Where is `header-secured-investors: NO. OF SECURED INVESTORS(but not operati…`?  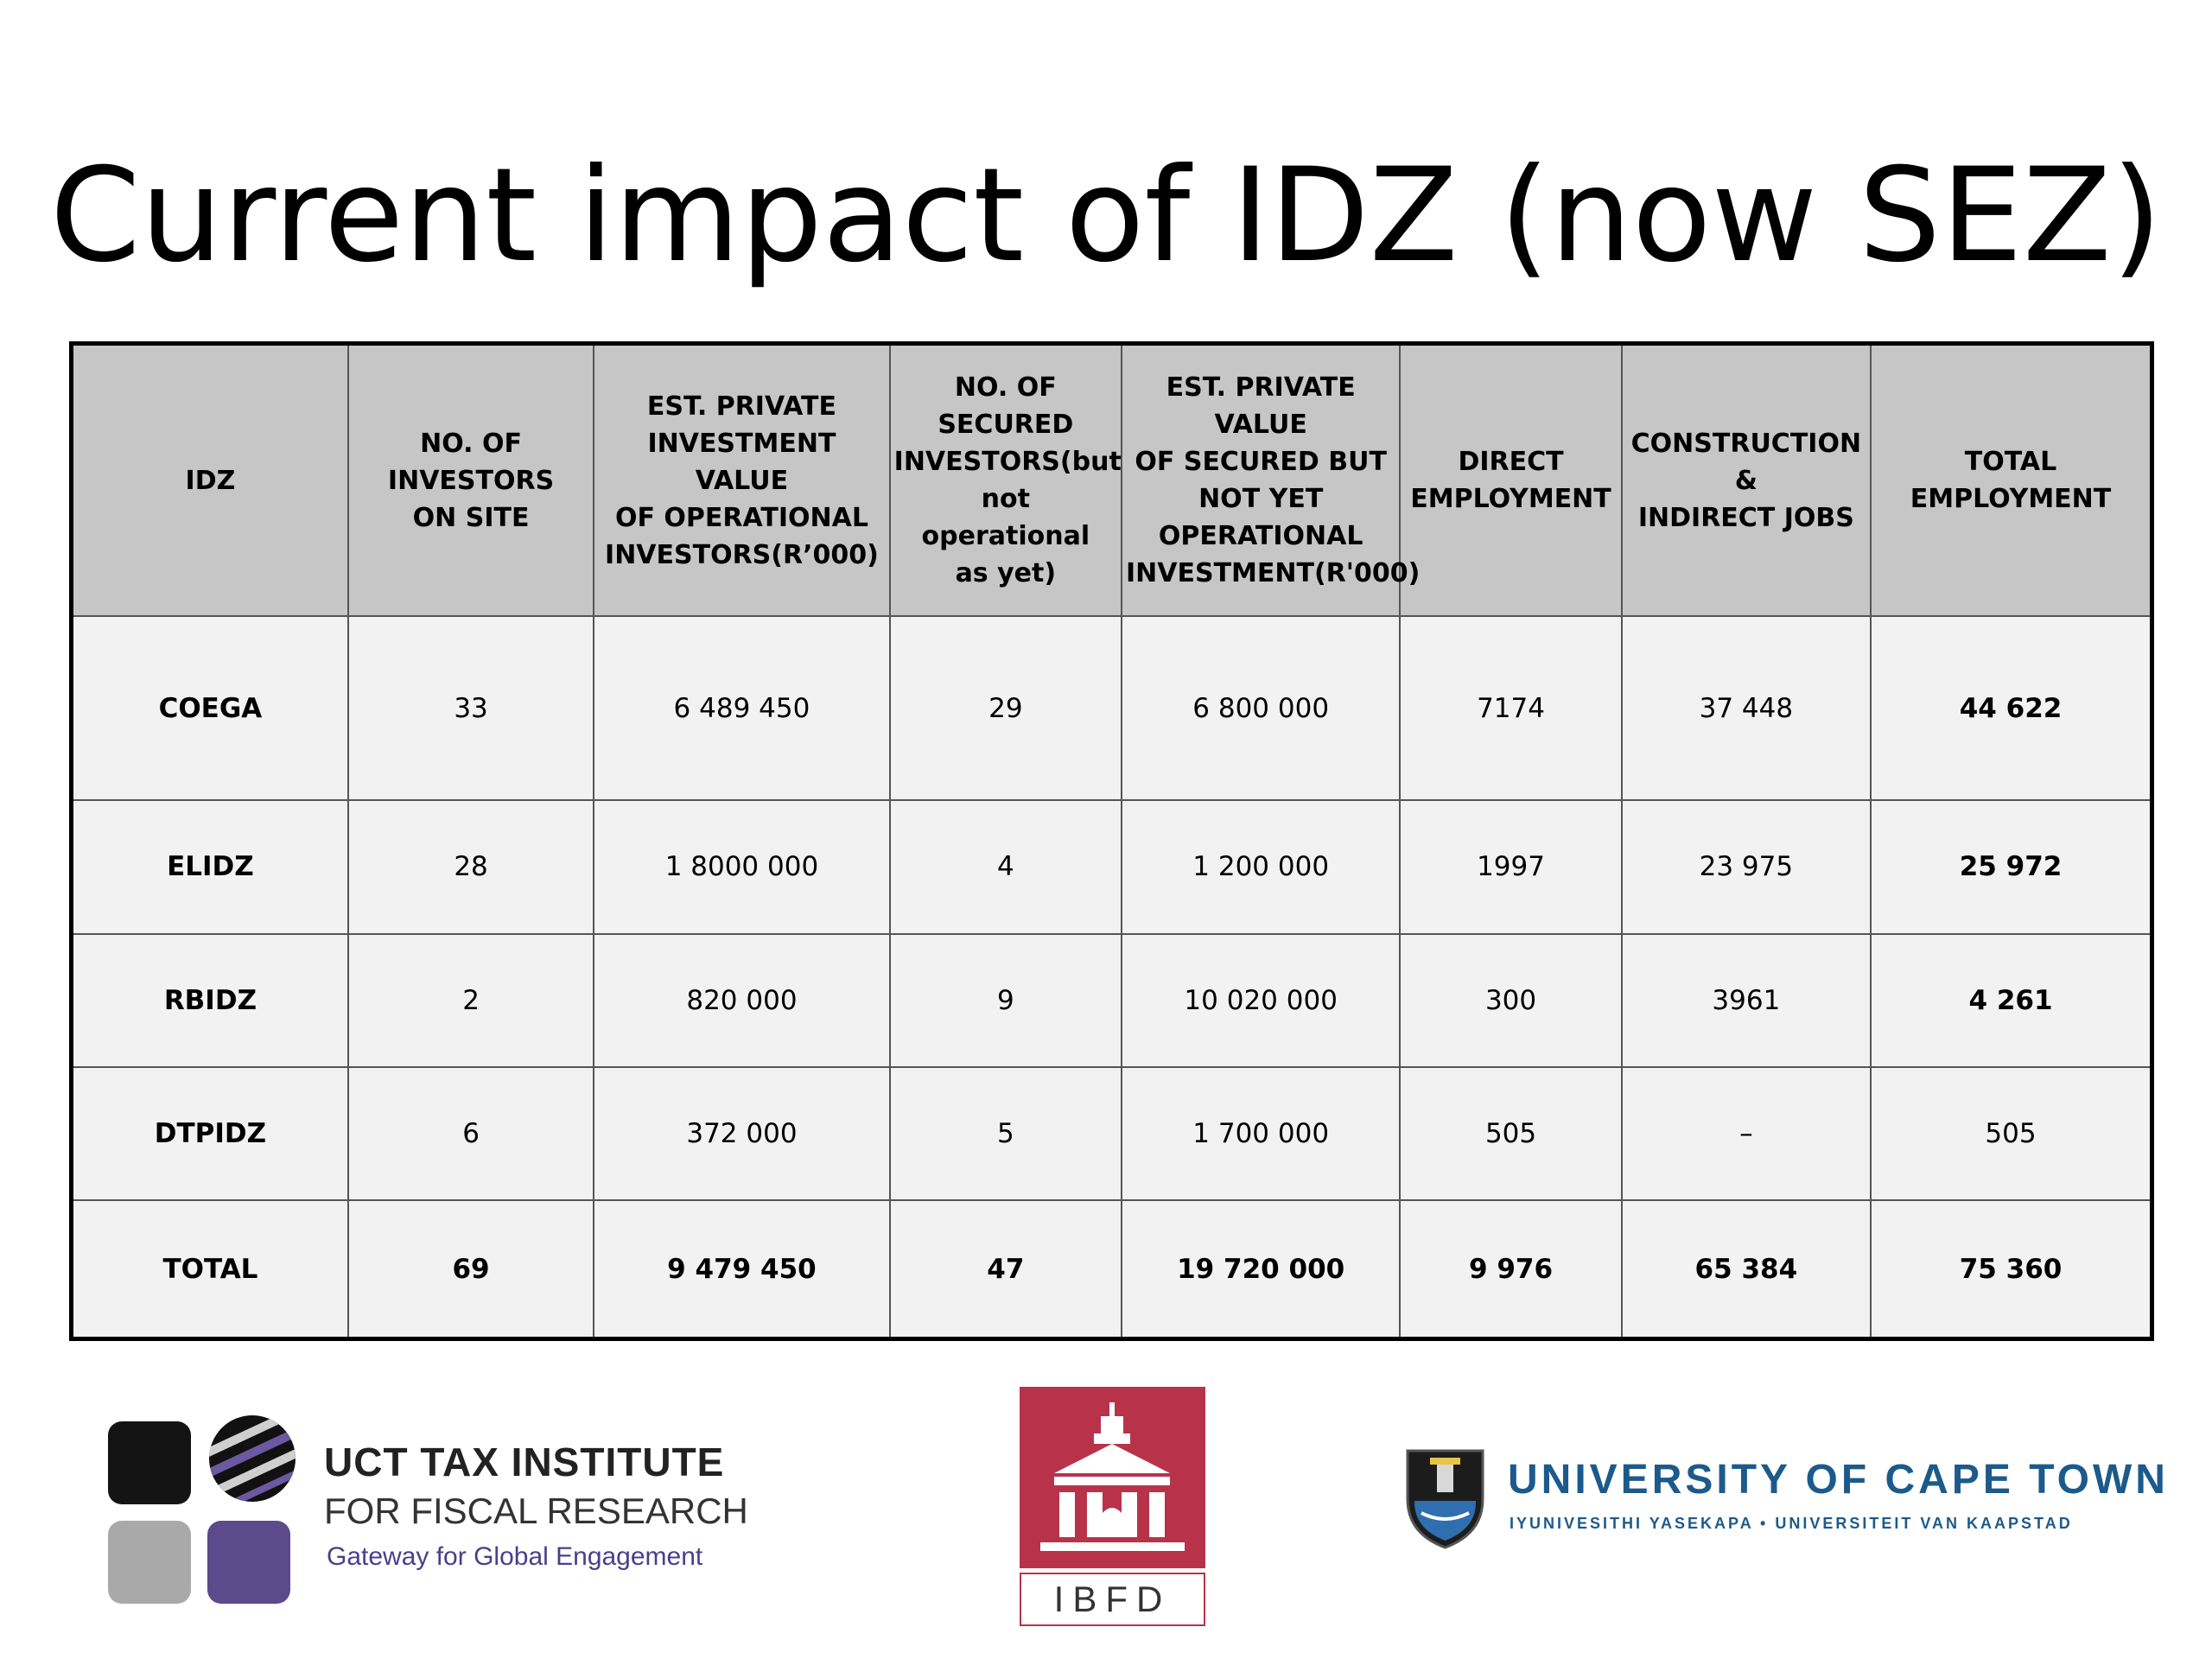
header-secured-investors: NO. OF SECURED INVESTORS(but not operati… is located at coordinates (1005, 479).